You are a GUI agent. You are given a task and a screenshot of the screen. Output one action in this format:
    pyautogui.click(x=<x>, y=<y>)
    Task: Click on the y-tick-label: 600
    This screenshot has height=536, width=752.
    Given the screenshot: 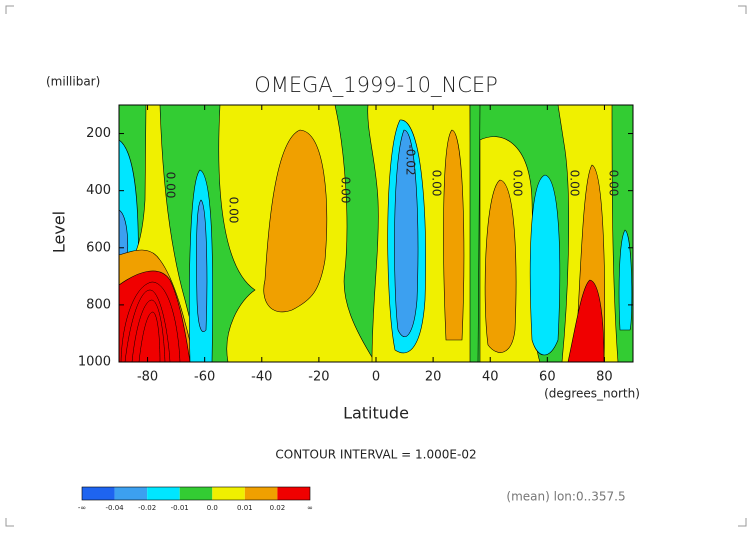 What is the action you would take?
    pyautogui.click(x=98, y=247)
    